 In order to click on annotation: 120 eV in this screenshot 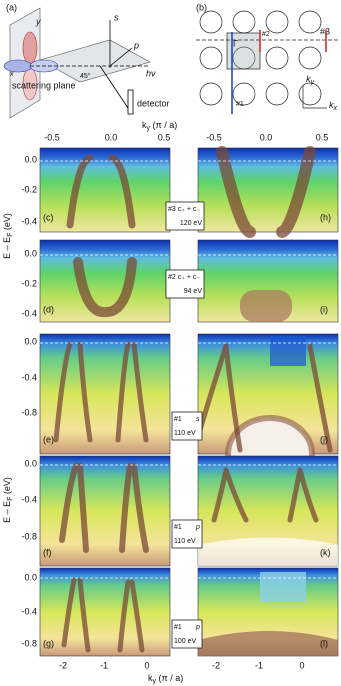, I will do `click(191, 223)`.